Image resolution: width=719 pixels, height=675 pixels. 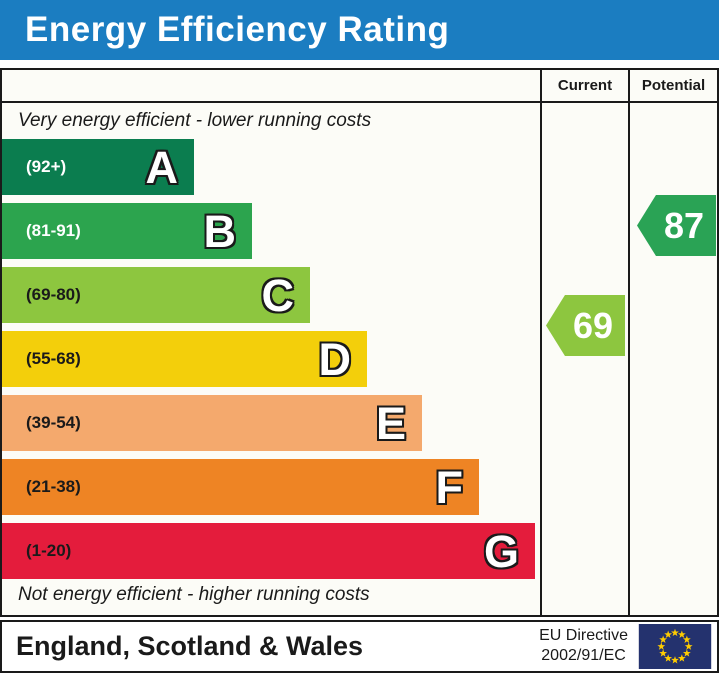 I want to click on band-letter: C, so click(x=278, y=295).